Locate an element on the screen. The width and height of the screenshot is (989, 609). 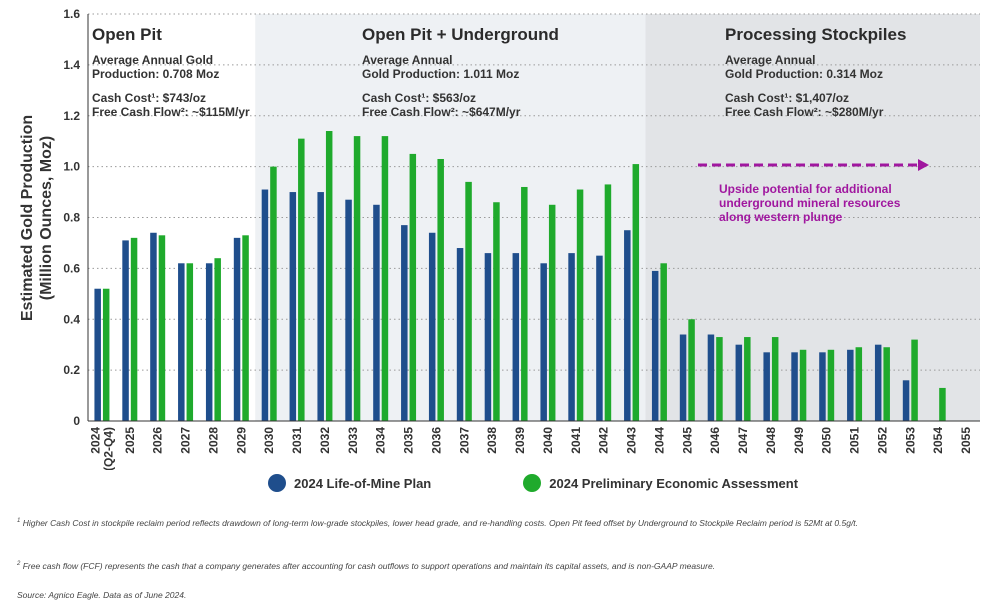
x-tick-label: 2024 is located at coordinates (95, 440).